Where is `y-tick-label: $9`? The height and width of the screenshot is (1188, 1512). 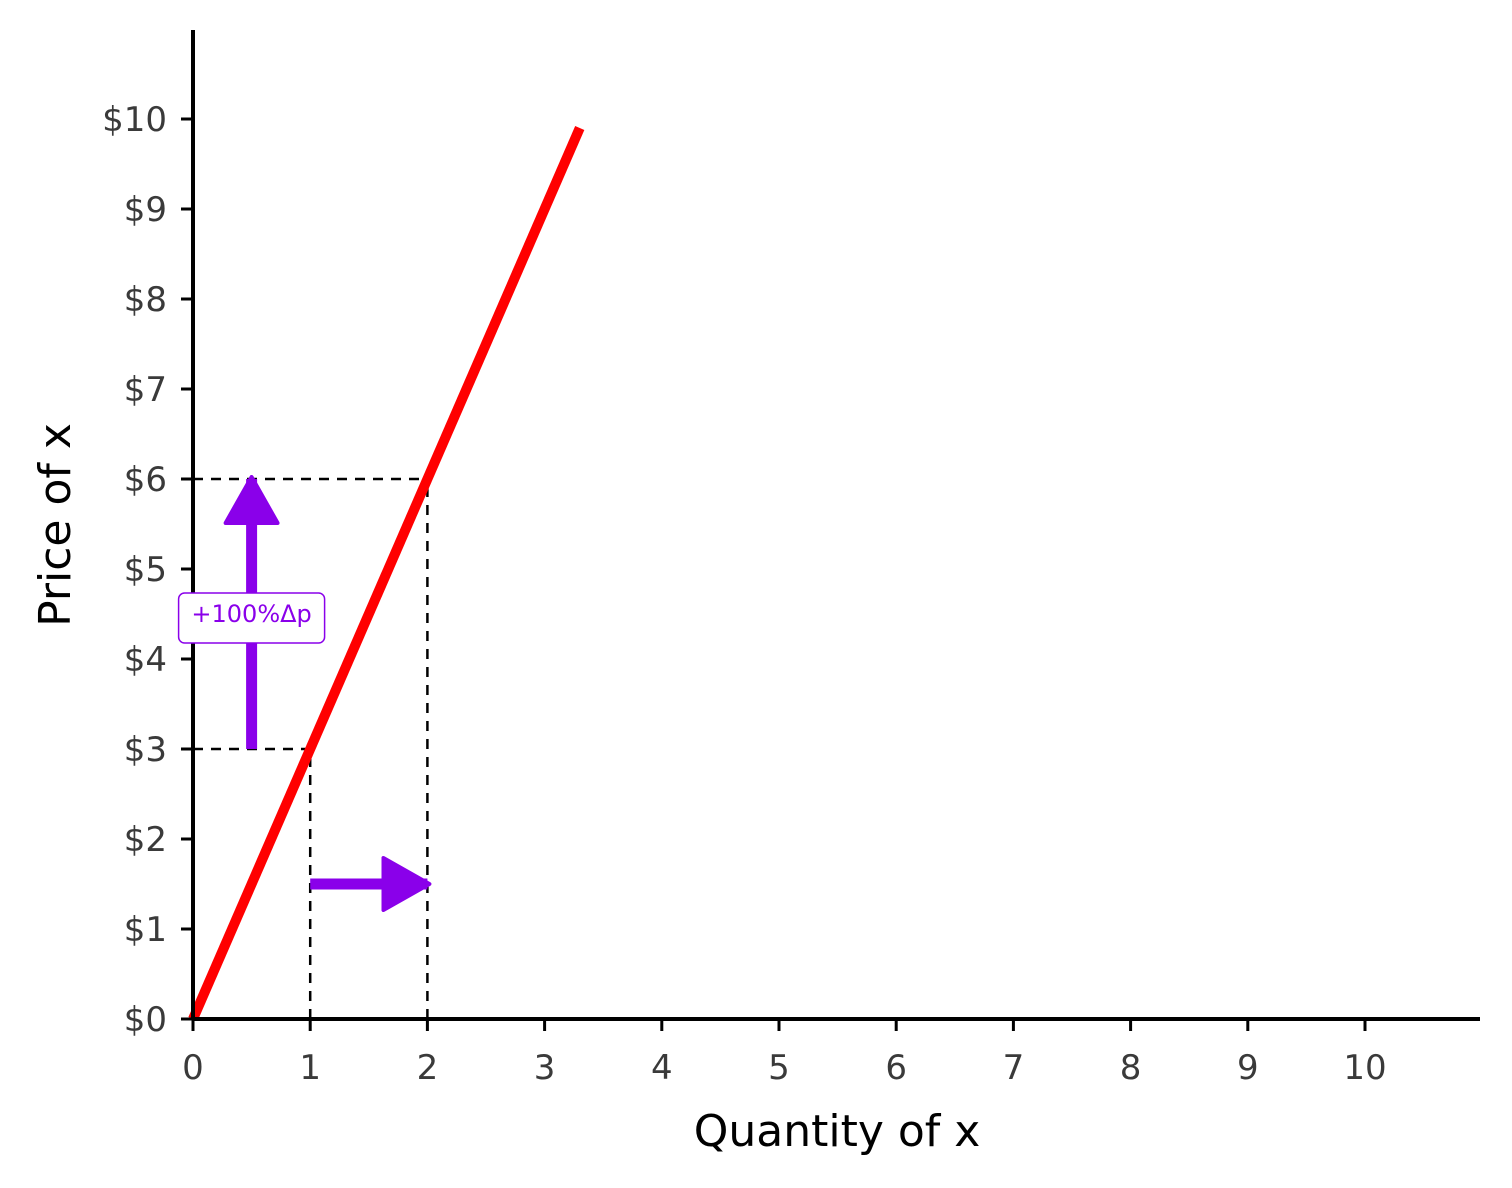 y-tick-label: $9 is located at coordinates (145, 210).